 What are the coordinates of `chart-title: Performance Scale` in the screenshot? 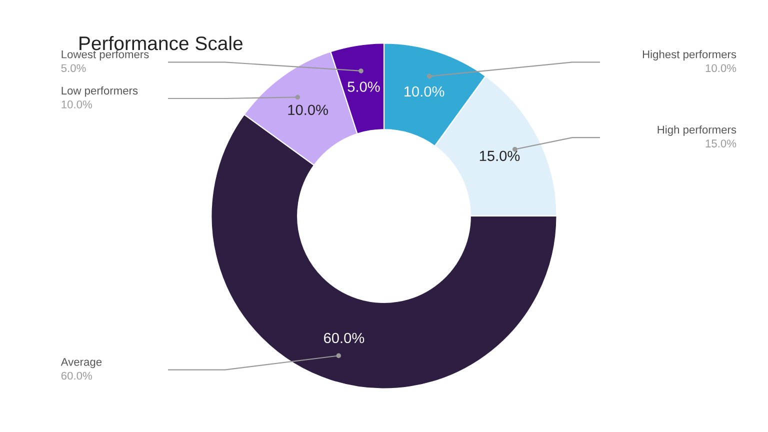 It's located at (161, 43).